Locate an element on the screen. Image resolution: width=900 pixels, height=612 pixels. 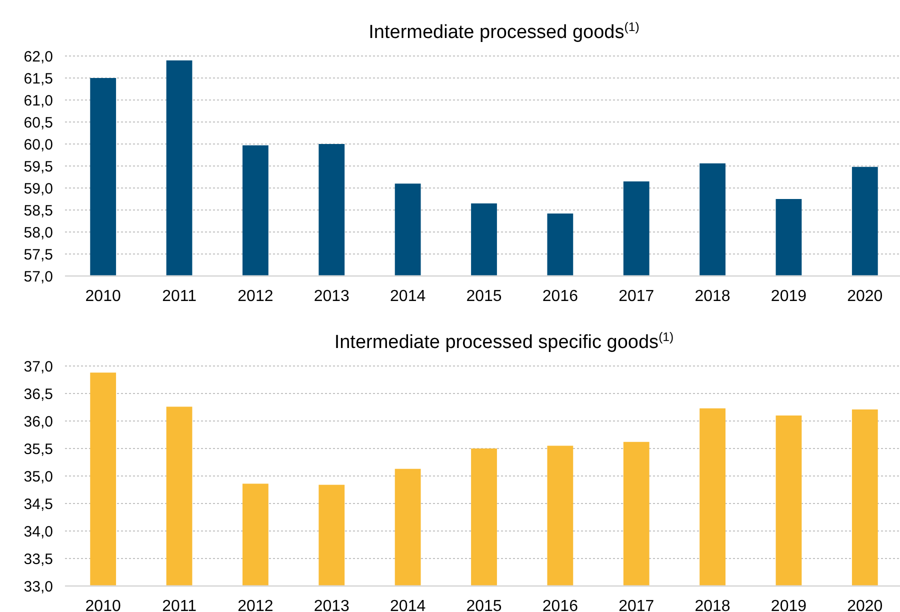
chart-title: Intermediate processed specific goods$^{(1)}$ is located at coordinates (504, 341).